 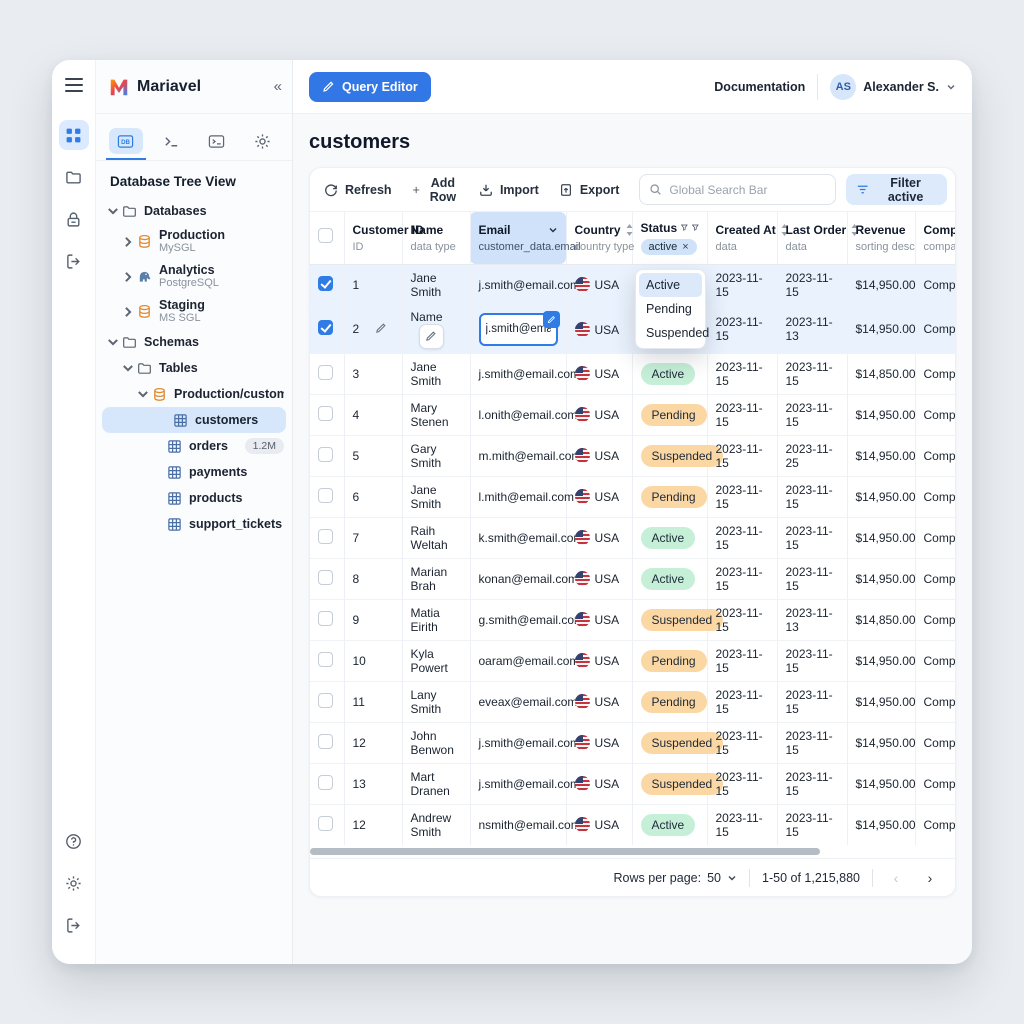 I want to click on scrollbar-thumb, so click(x=565, y=851).